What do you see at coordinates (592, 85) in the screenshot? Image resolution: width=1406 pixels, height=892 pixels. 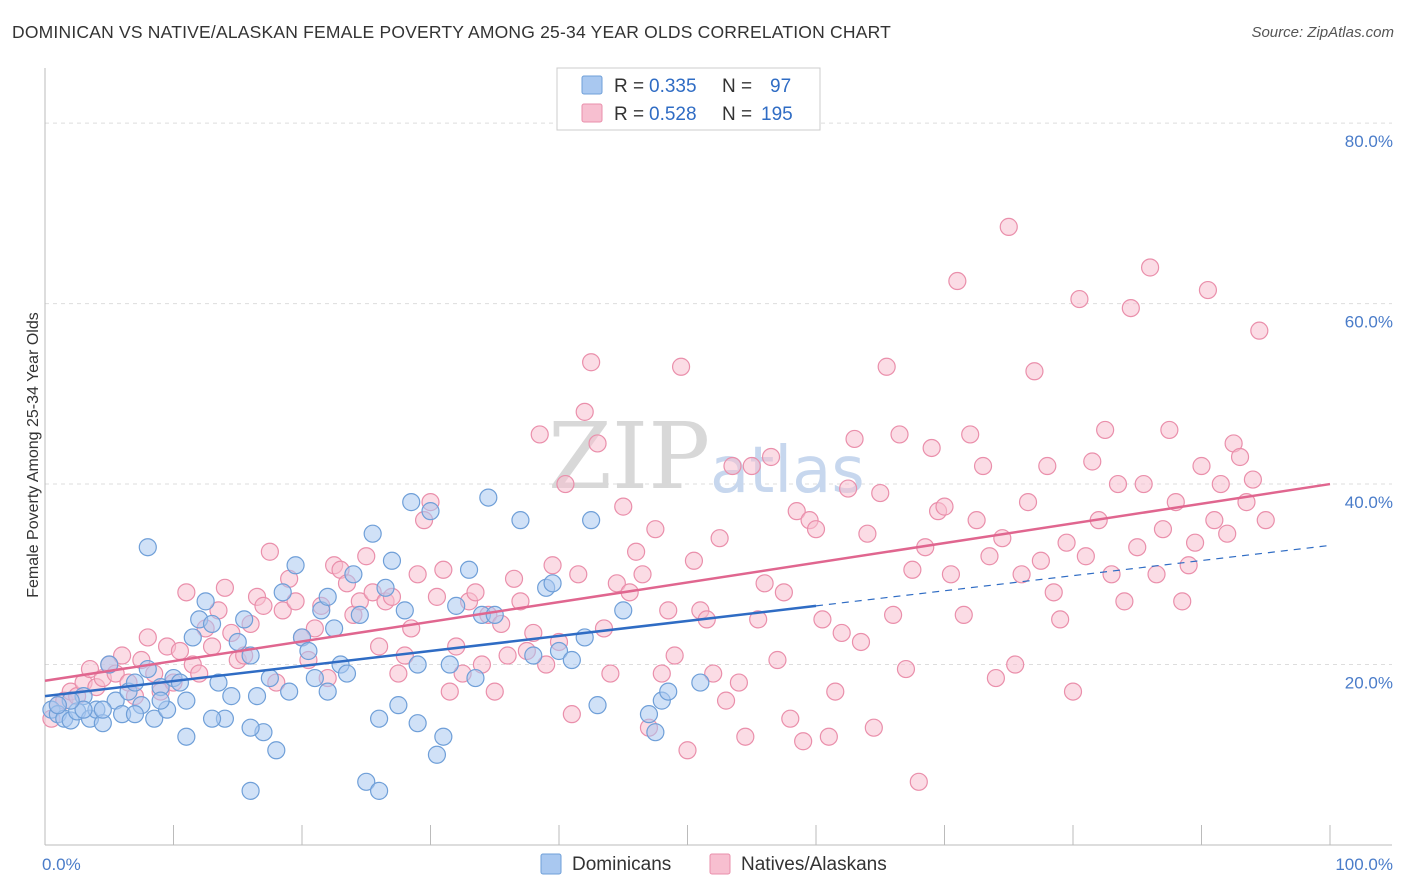 I see `legend-swatch-blue` at bounding box center [592, 85].